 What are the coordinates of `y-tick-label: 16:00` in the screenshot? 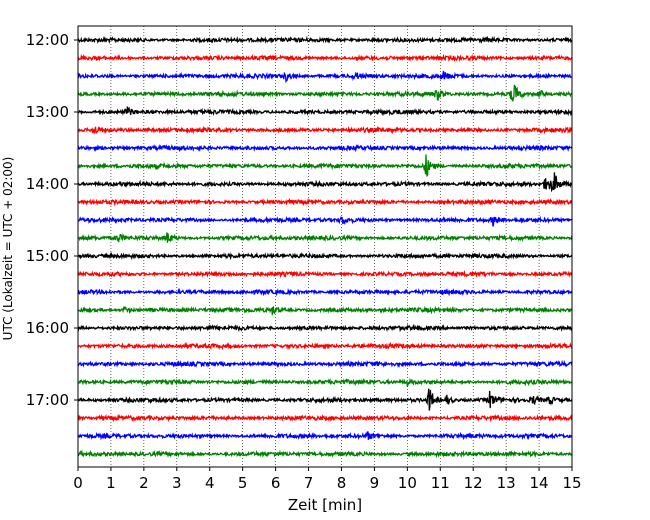 It's located at (47, 328).